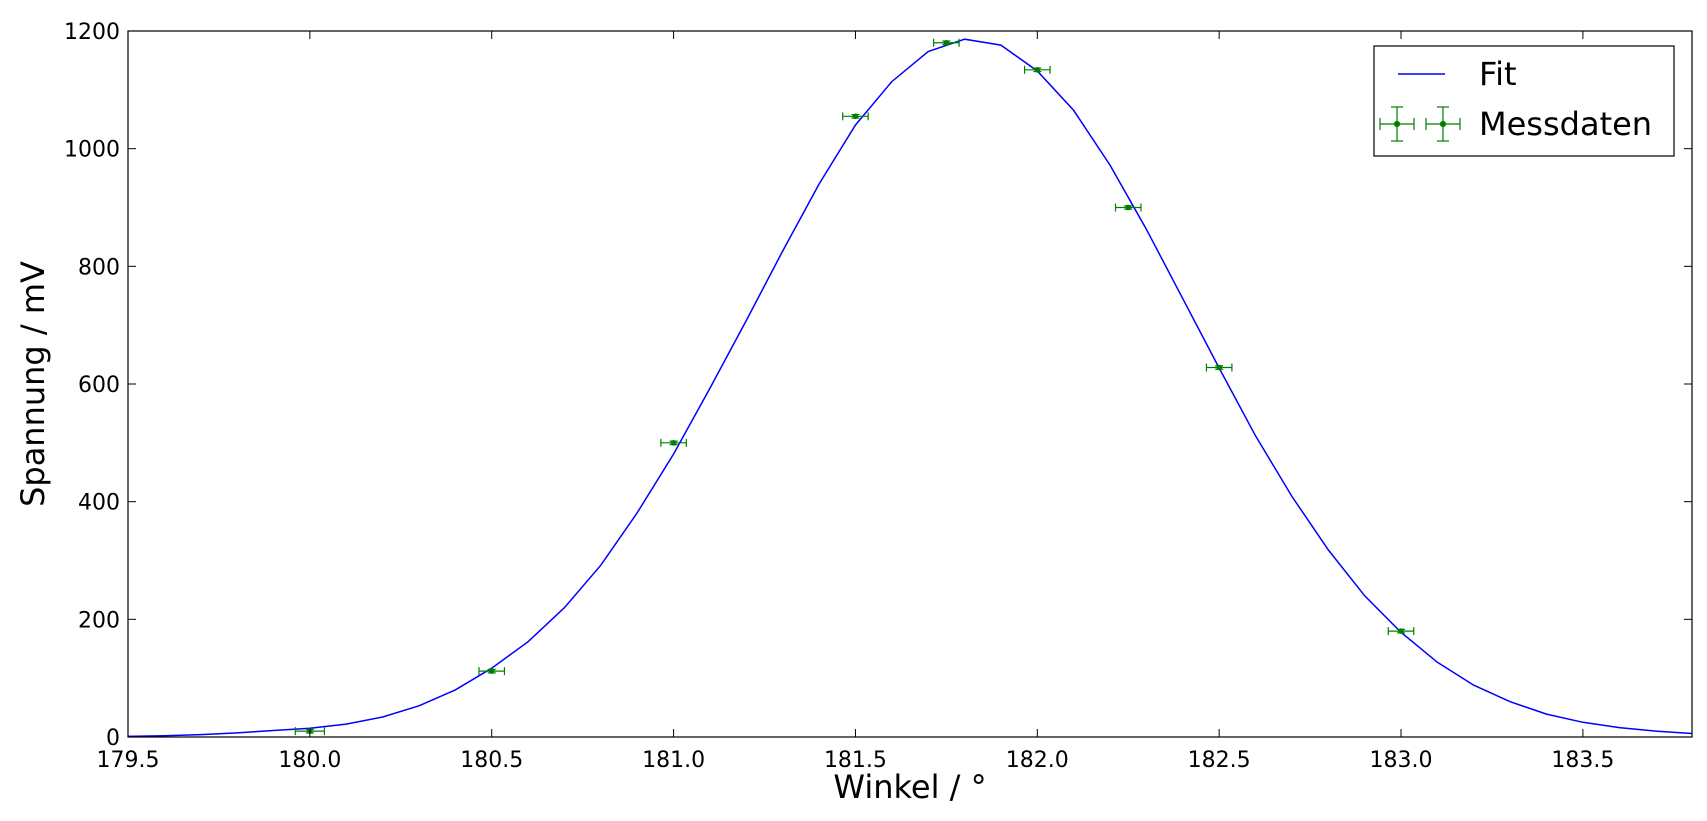  I want to click on x-tick-label: 182.0, so click(1037, 760).